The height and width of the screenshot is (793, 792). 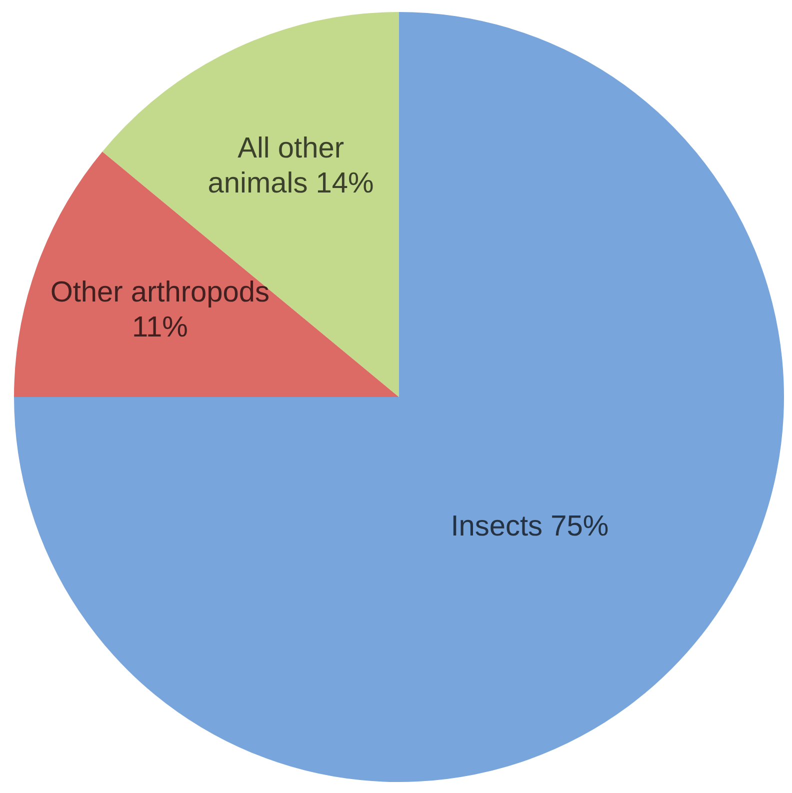 I want to click on data-label: 11%, so click(x=160, y=327).